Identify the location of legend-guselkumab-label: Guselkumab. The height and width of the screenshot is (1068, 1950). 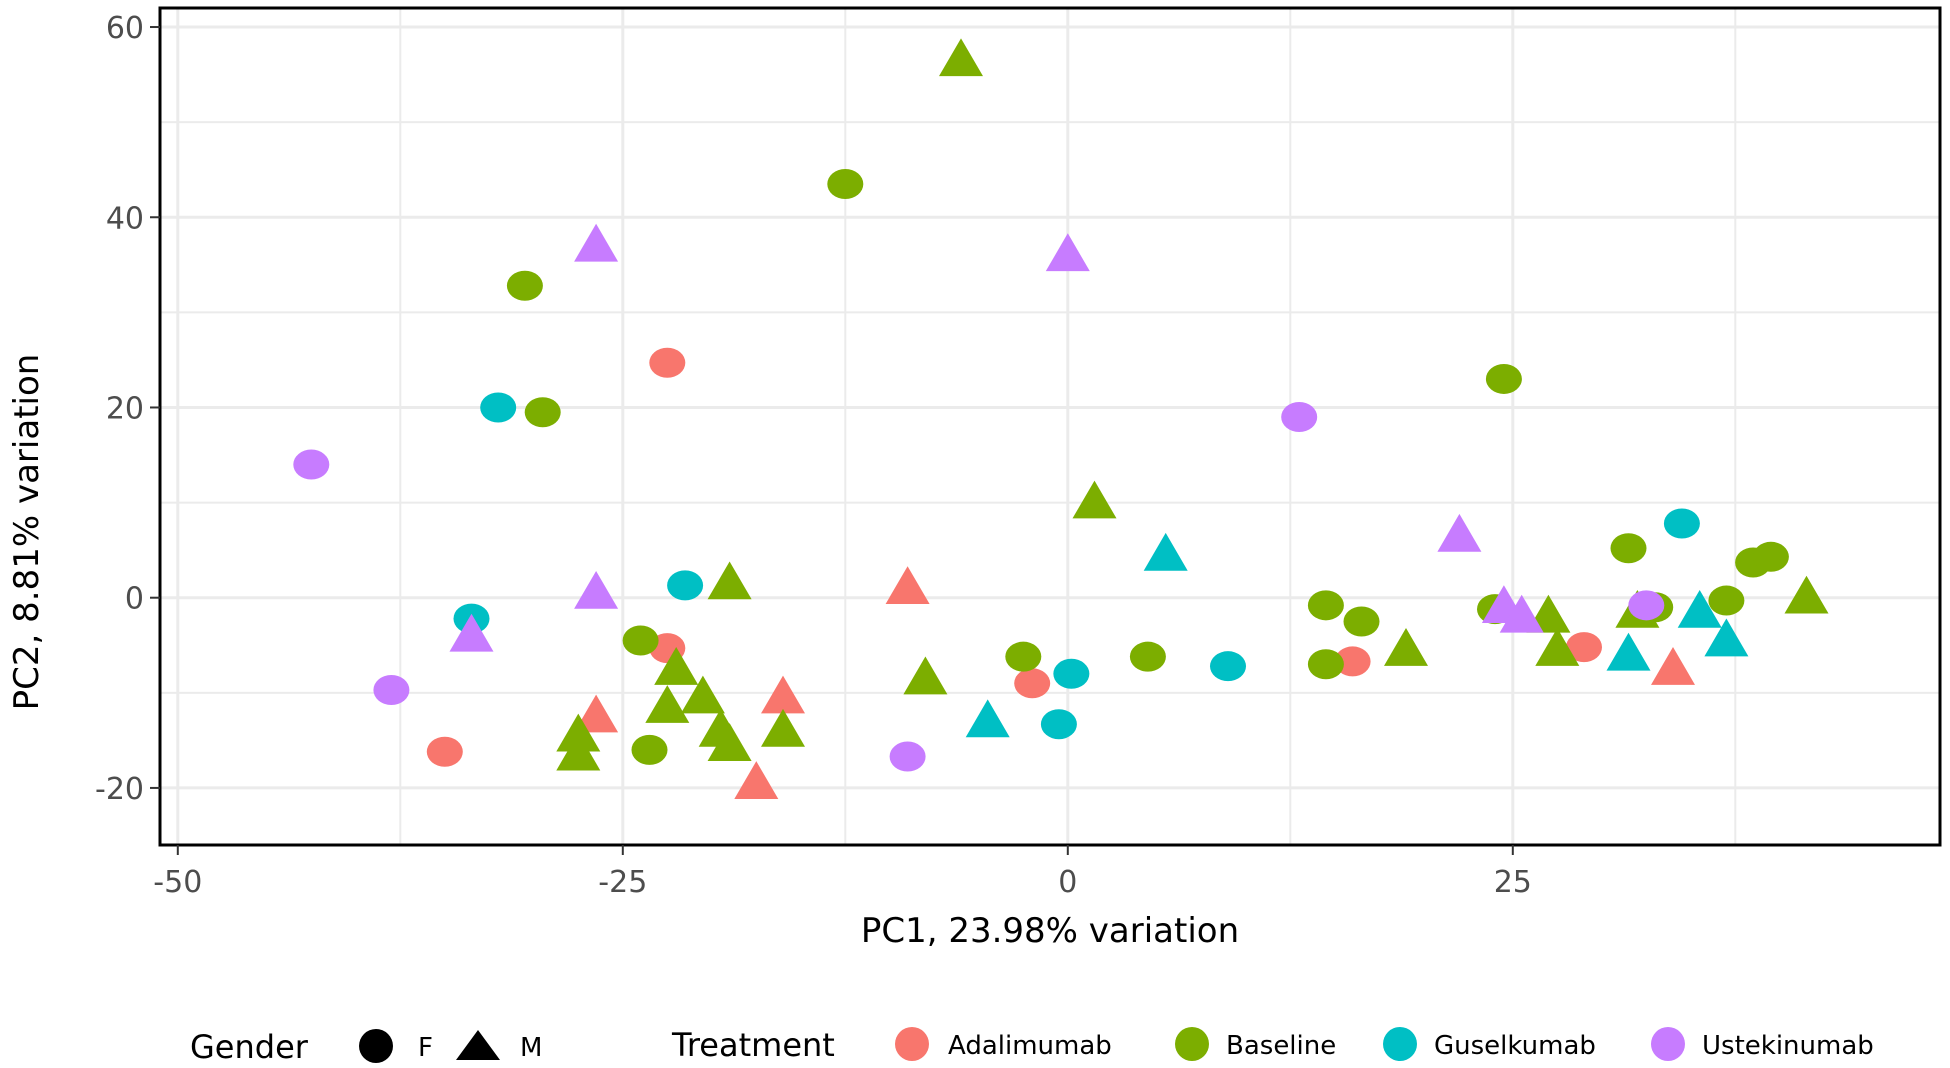
(1515, 1046).